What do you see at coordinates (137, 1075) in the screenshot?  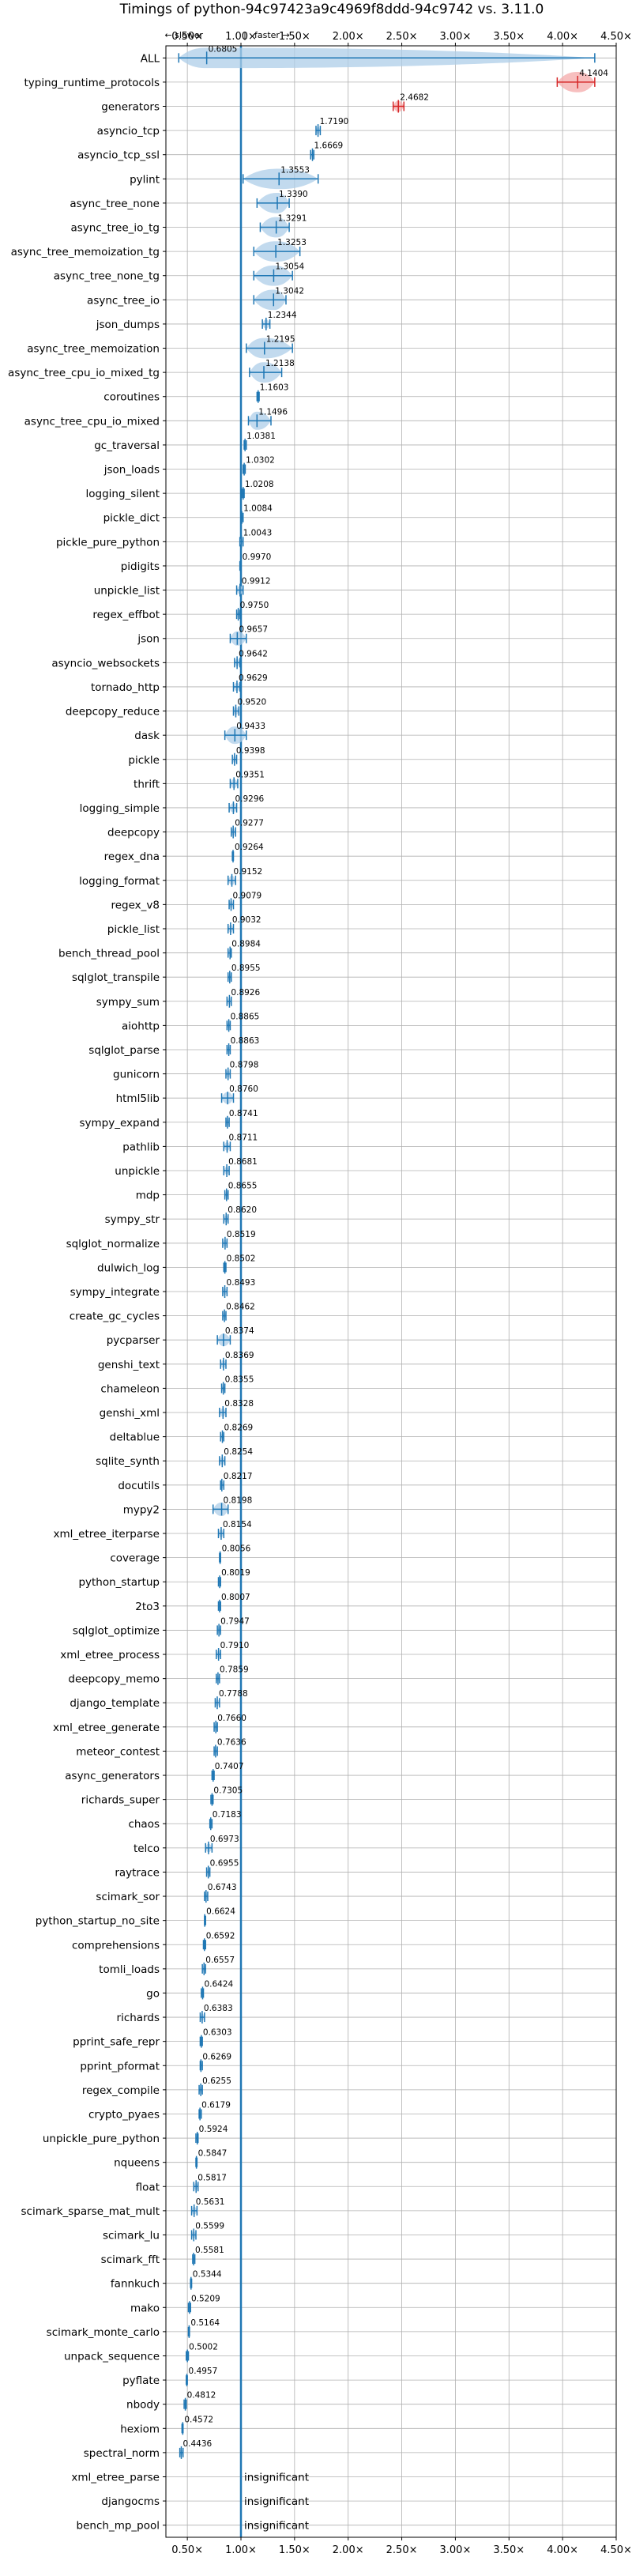 I see `benchmark-name-label: gunicorn` at bounding box center [137, 1075].